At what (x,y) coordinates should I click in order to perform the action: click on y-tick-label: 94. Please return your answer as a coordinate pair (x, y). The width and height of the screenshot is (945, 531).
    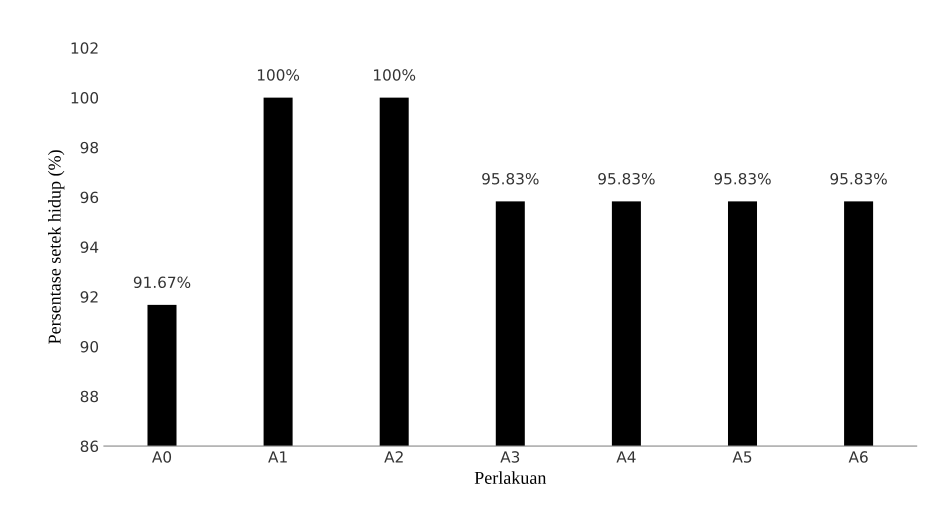
    Looking at the image, I should click on (89, 247).